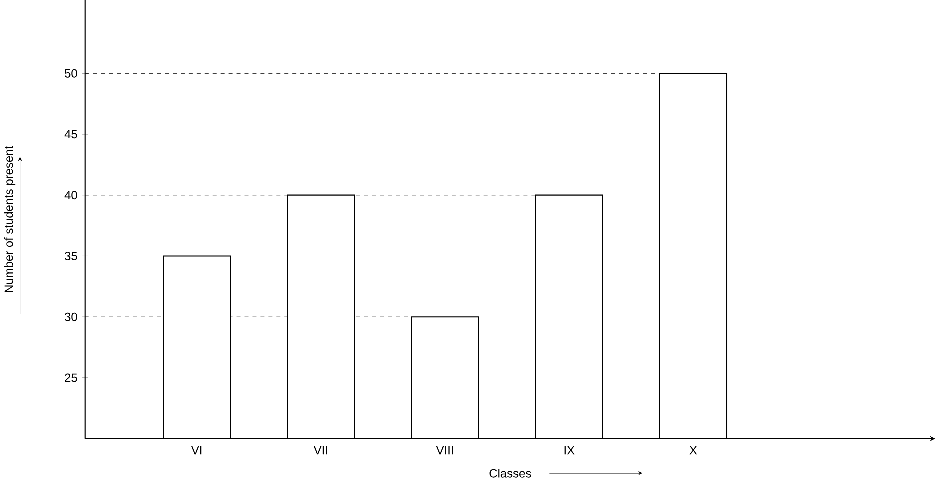  Describe the element at coordinates (71, 195) in the screenshot. I see `y-tick-label: 40` at that location.